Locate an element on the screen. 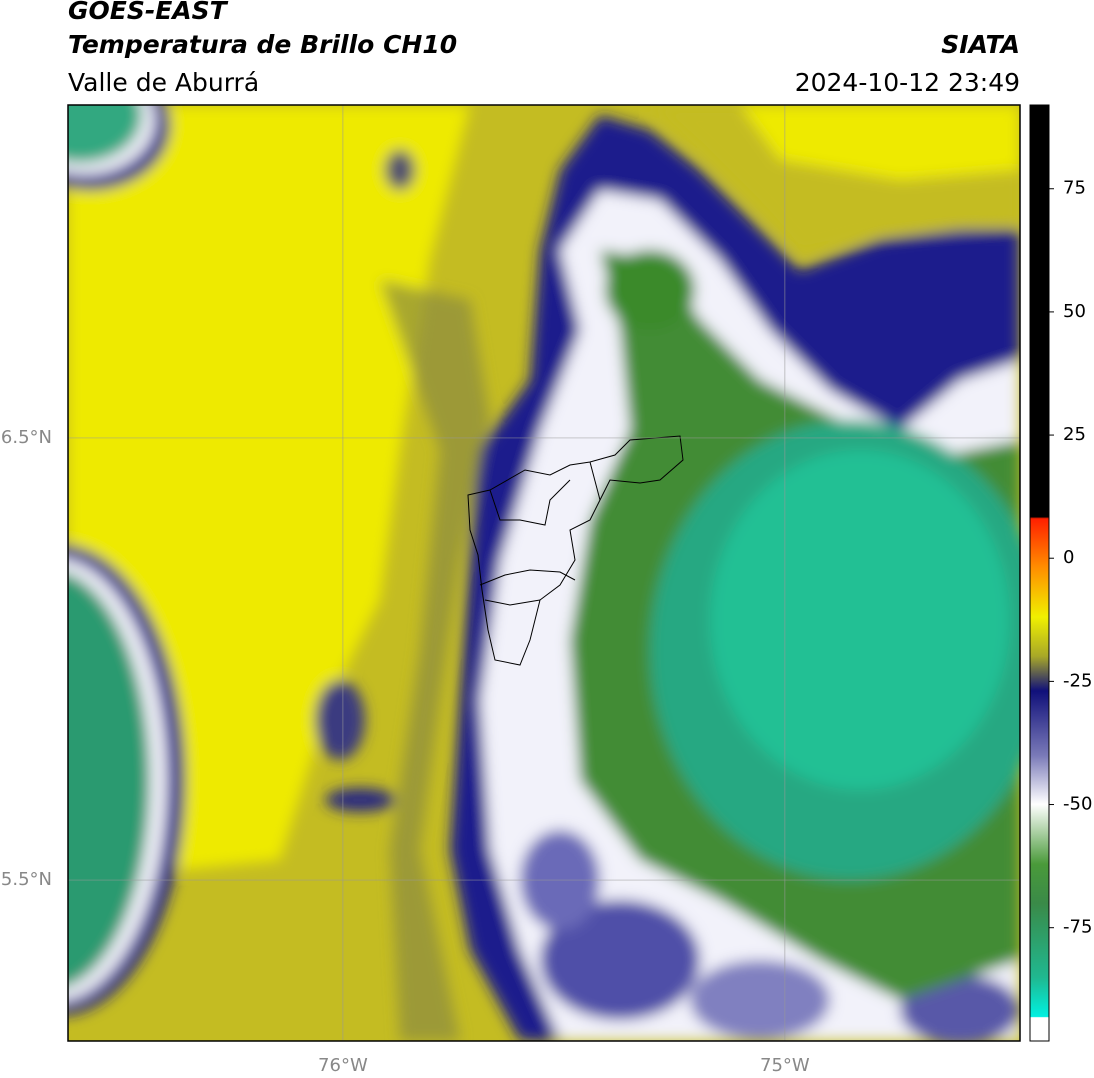 This screenshot has height=1078, width=1094. region: Valle de Aburrá is located at coordinates (164, 82).